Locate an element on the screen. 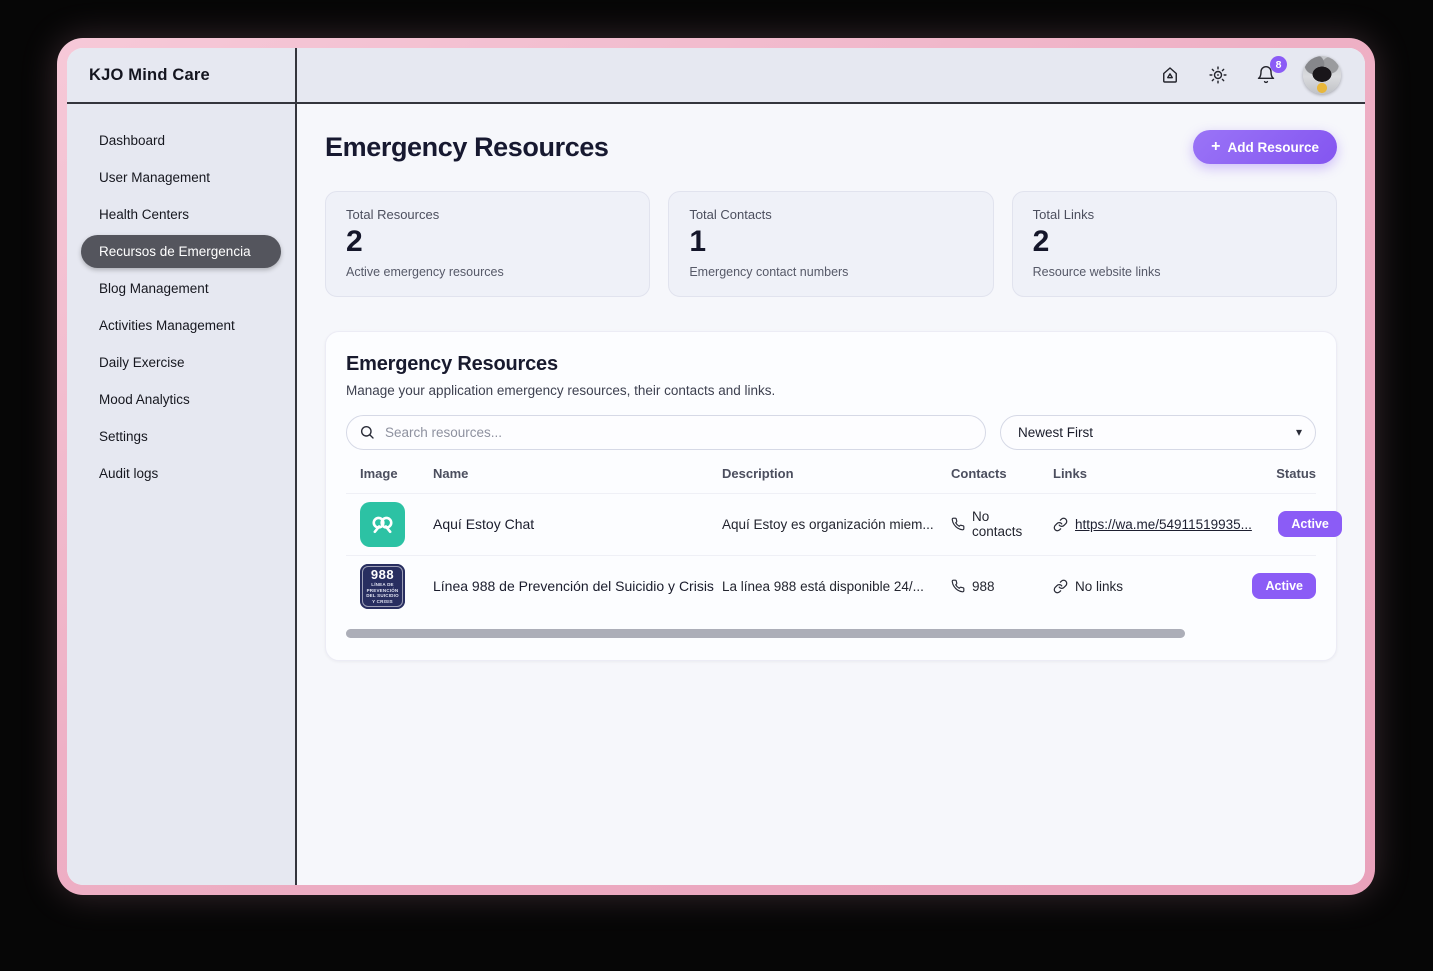 The height and width of the screenshot is (971, 1433). sort-selected-value: Newest First is located at coordinates (1056, 432).